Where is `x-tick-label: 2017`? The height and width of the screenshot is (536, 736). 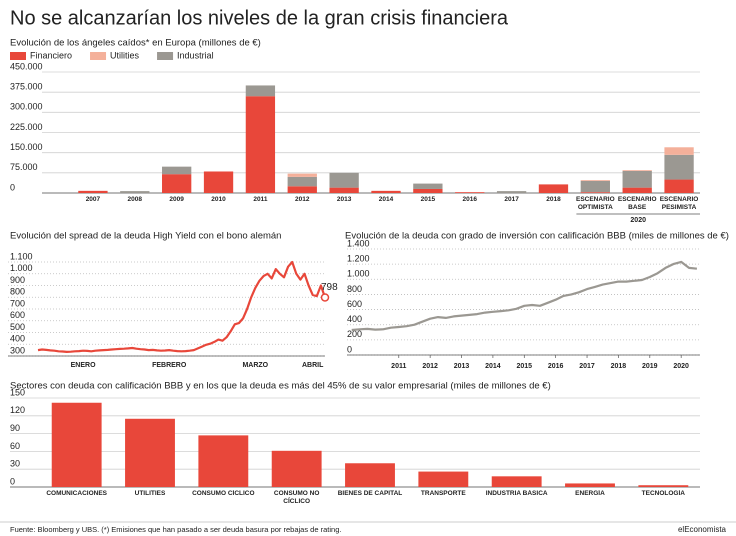
x-tick-label: 2017 is located at coordinates (511, 199).